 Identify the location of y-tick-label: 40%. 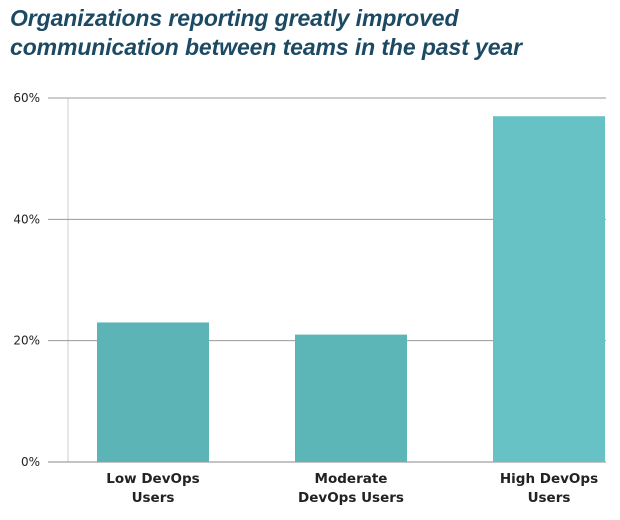
(26, 219).